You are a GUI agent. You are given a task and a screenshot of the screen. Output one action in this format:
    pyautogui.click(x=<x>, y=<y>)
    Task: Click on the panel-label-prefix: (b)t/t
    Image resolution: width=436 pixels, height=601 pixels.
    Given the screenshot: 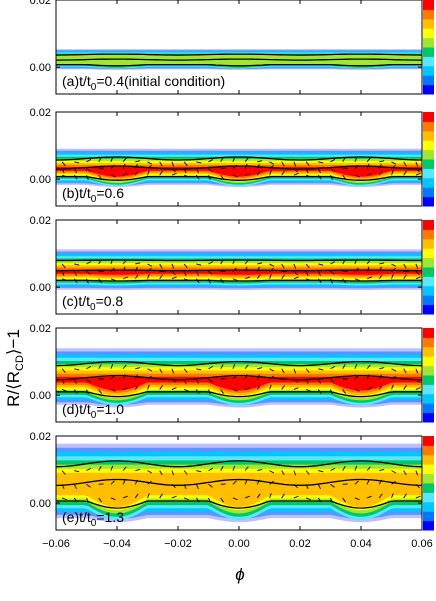 What is the action you would take?
    pyautogui.click(x=76, y=193)
    